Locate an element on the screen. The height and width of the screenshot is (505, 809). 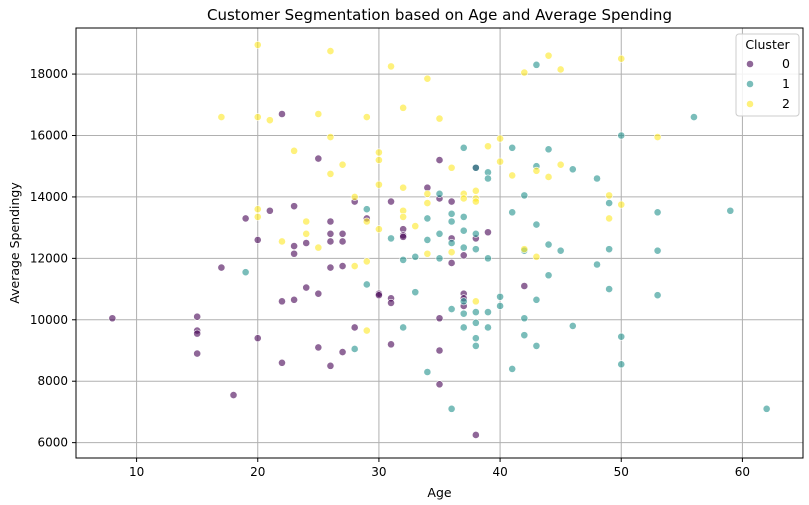
legend: Cluster 0 1 2 is located at coordinates (767, 75).